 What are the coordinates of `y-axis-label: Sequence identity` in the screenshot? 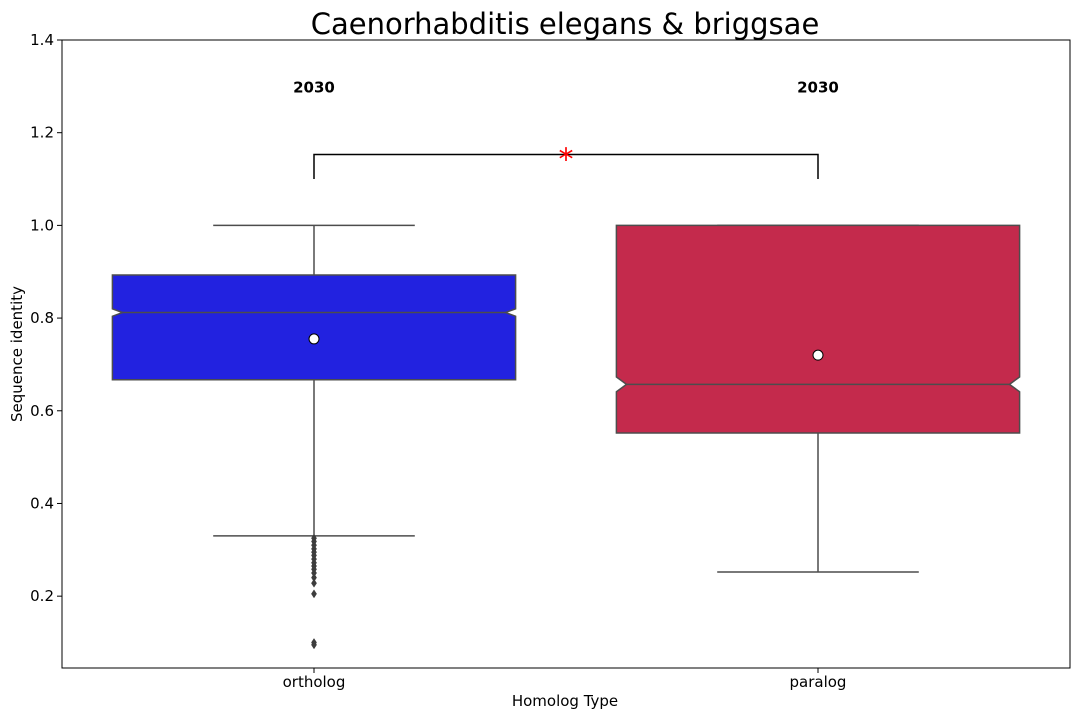 It's located at (17, 354).